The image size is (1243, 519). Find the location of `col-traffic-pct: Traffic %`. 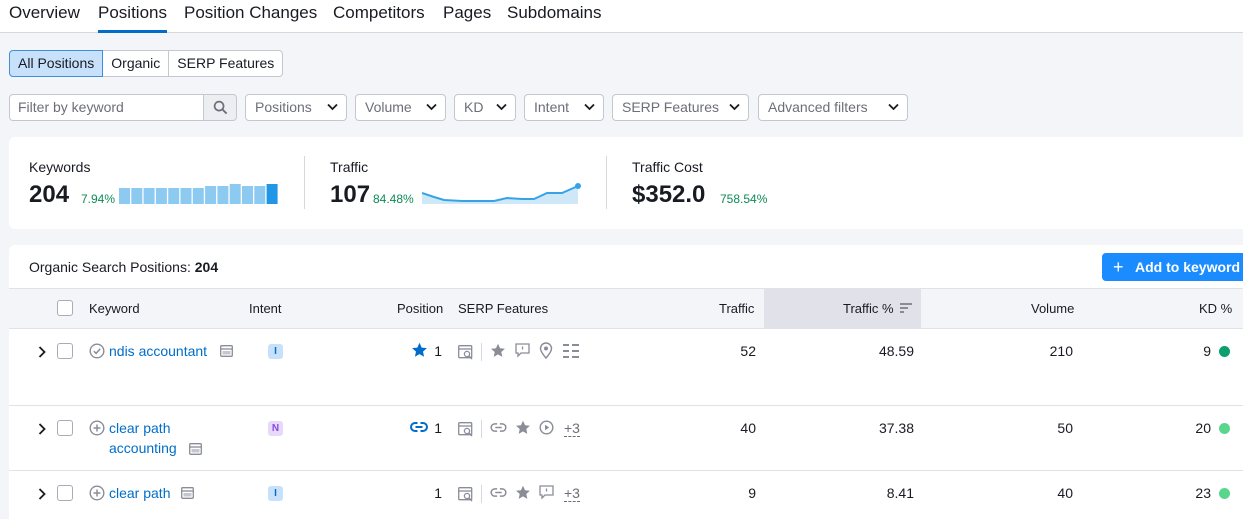

col-traffic-pct: Traffic % is located at coordinates (868, 308).